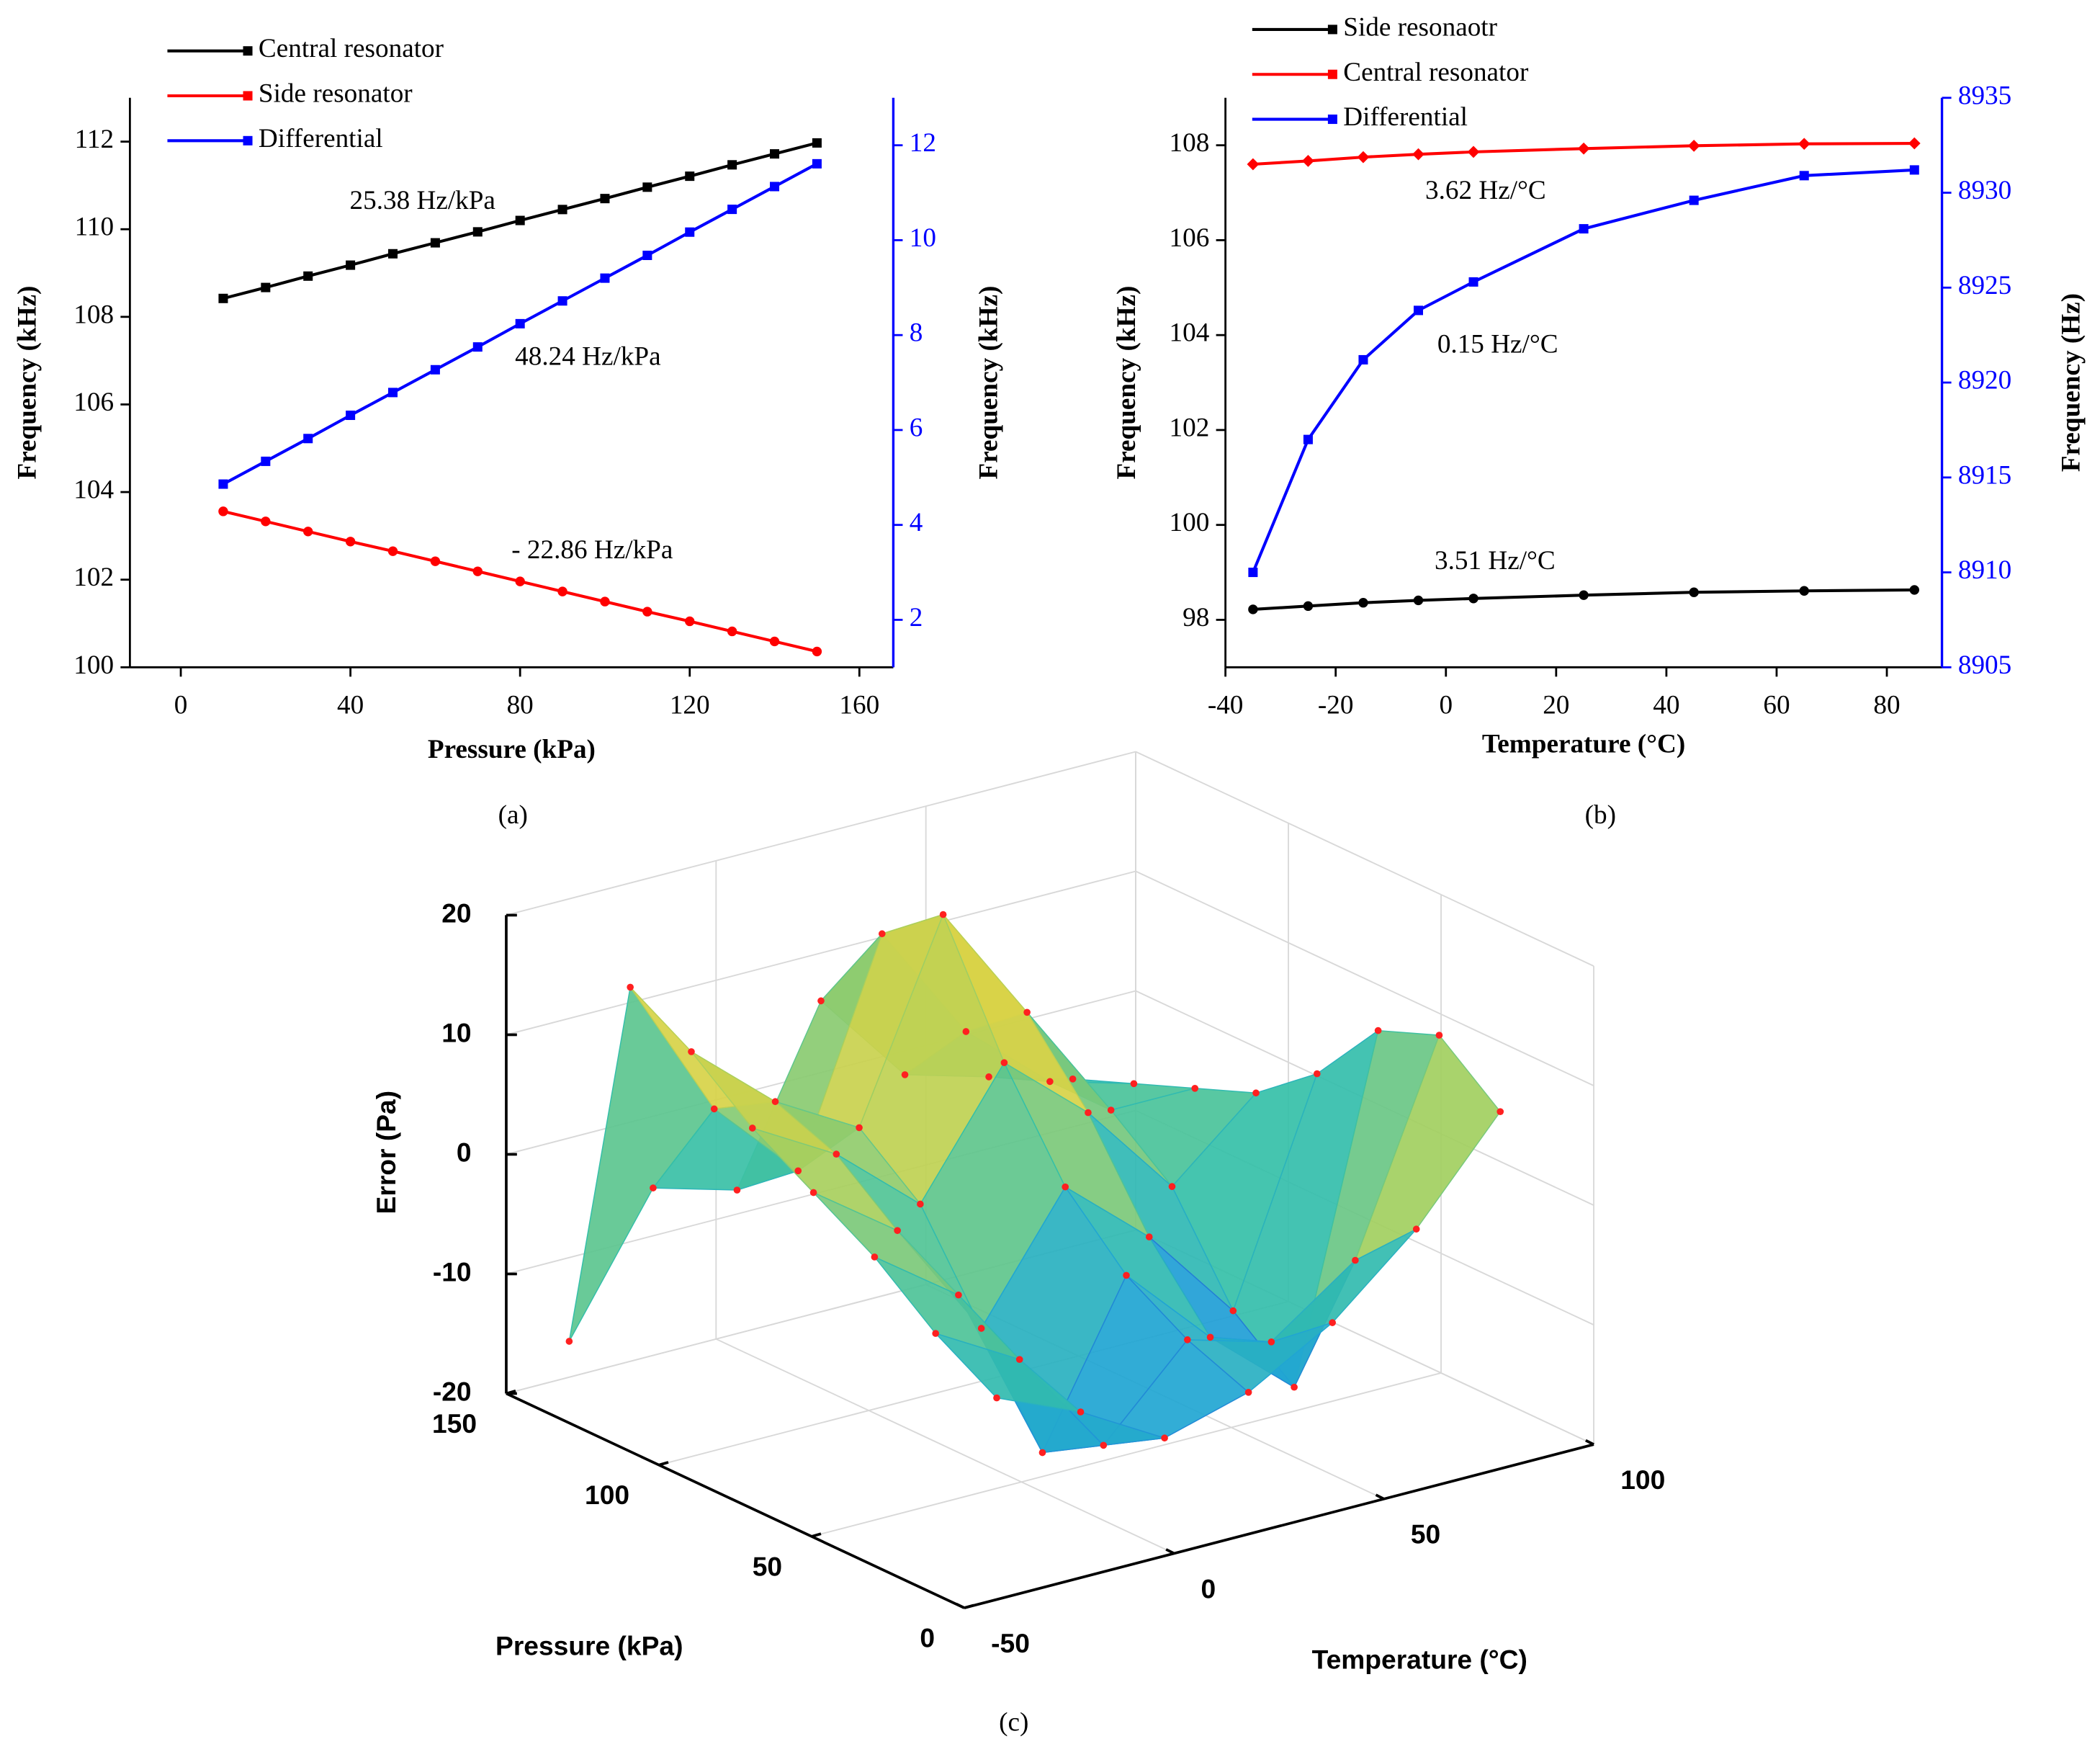  What do you see at coordinates (513, 815) in the screenshot?
I see `caption: (a)` at bounding box center [513, 815].